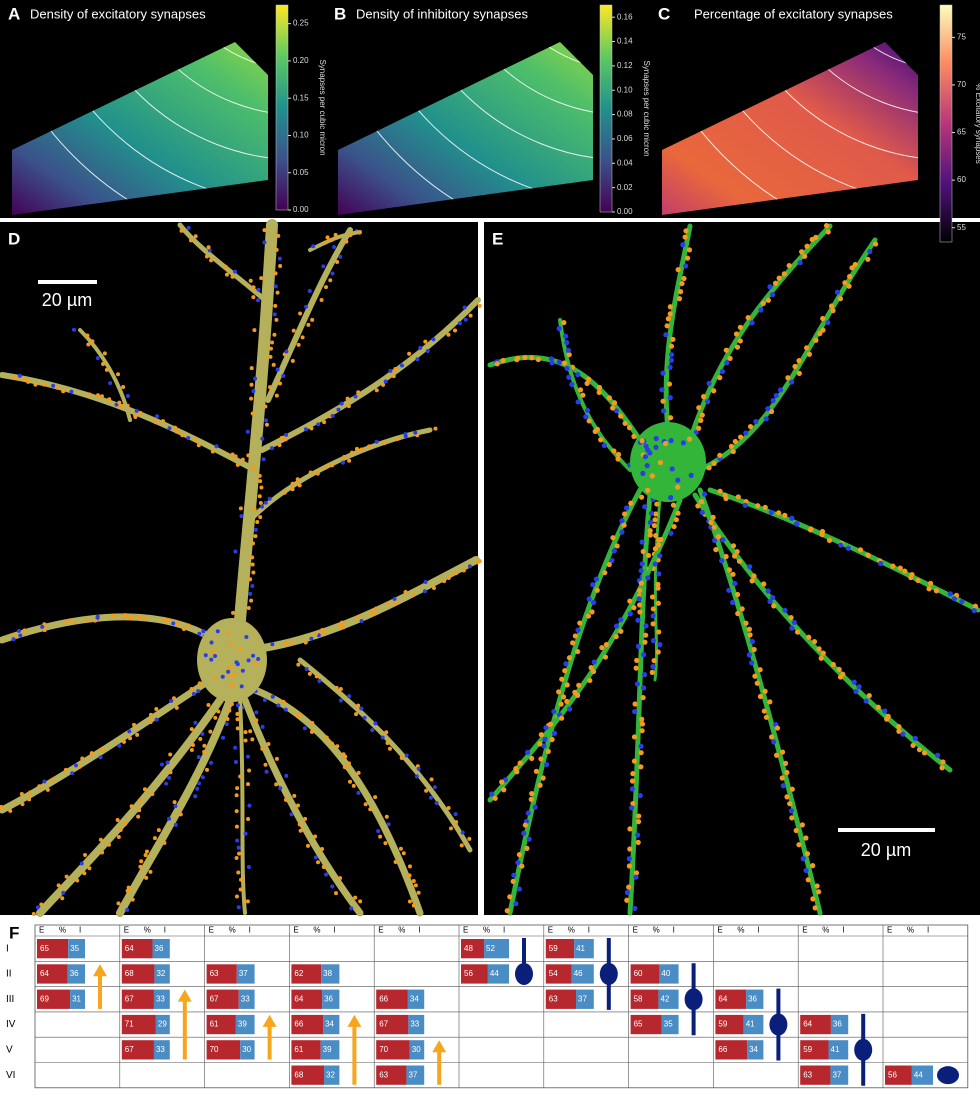 Image resolution: width=980 pixels, height=1104 pixels. What do you see at coordinates (504, 930) in the screenshot?
I see `column-header: I` at bounding box center [504, 930].